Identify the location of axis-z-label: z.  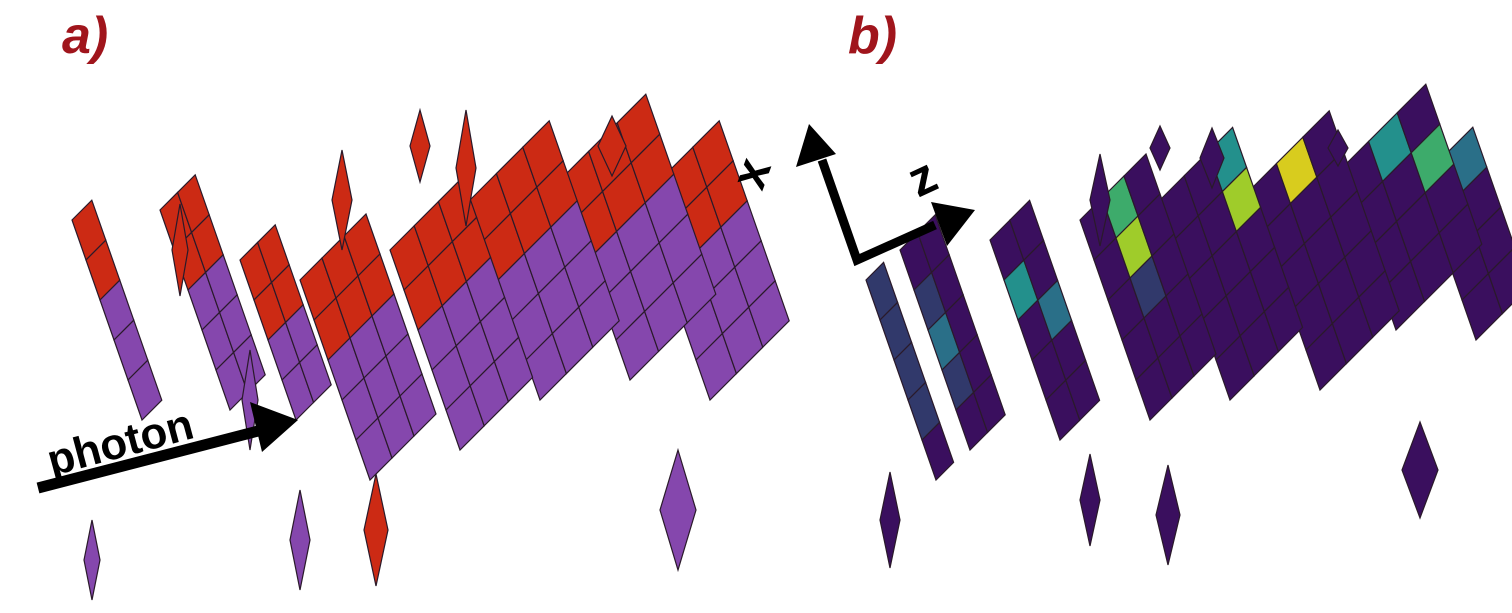
(922, 177).